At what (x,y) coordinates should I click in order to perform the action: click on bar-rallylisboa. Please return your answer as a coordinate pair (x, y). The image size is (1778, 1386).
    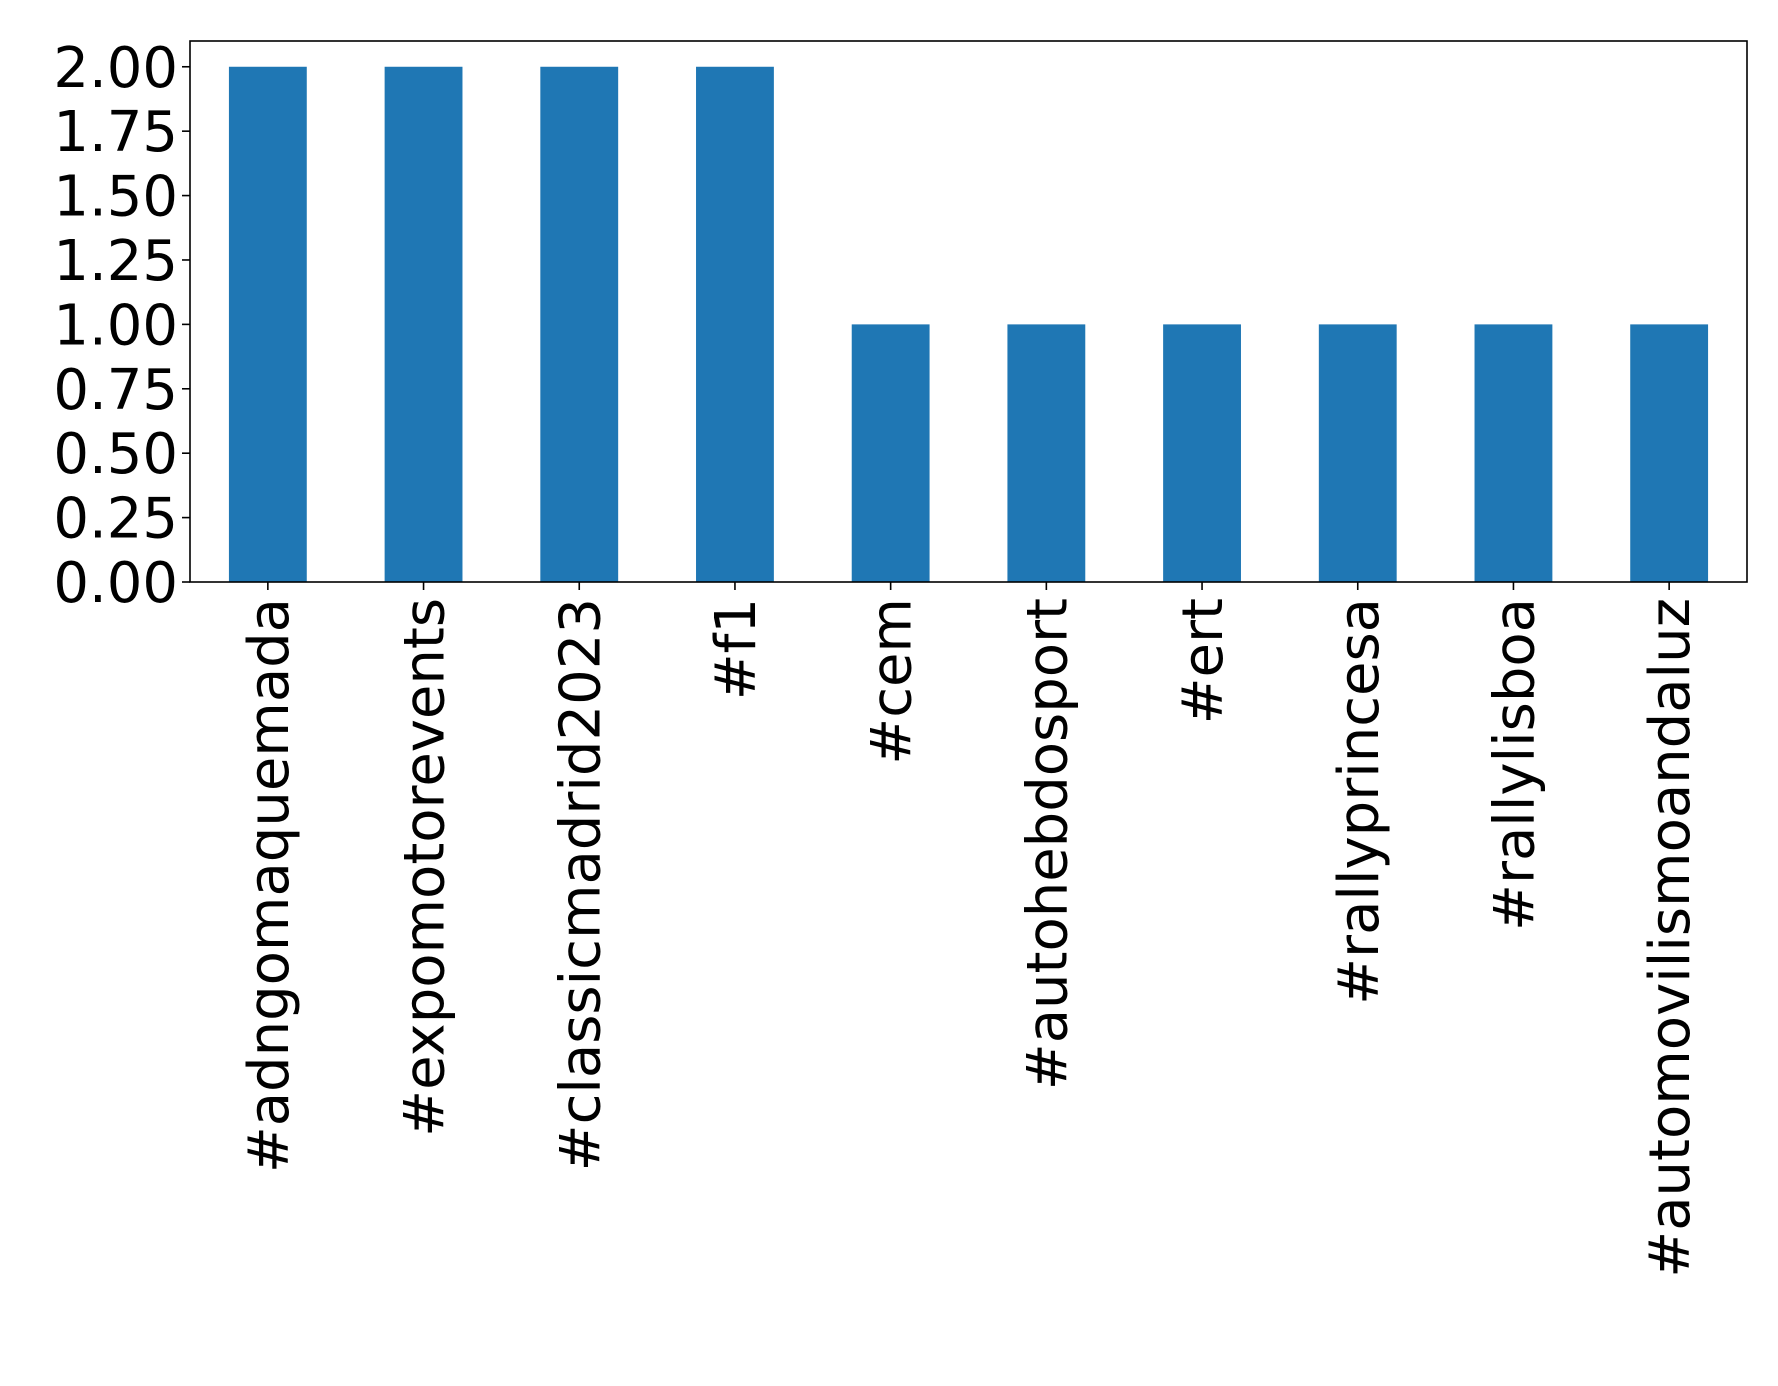
    Looking at the image, I should click on (1513, 453).